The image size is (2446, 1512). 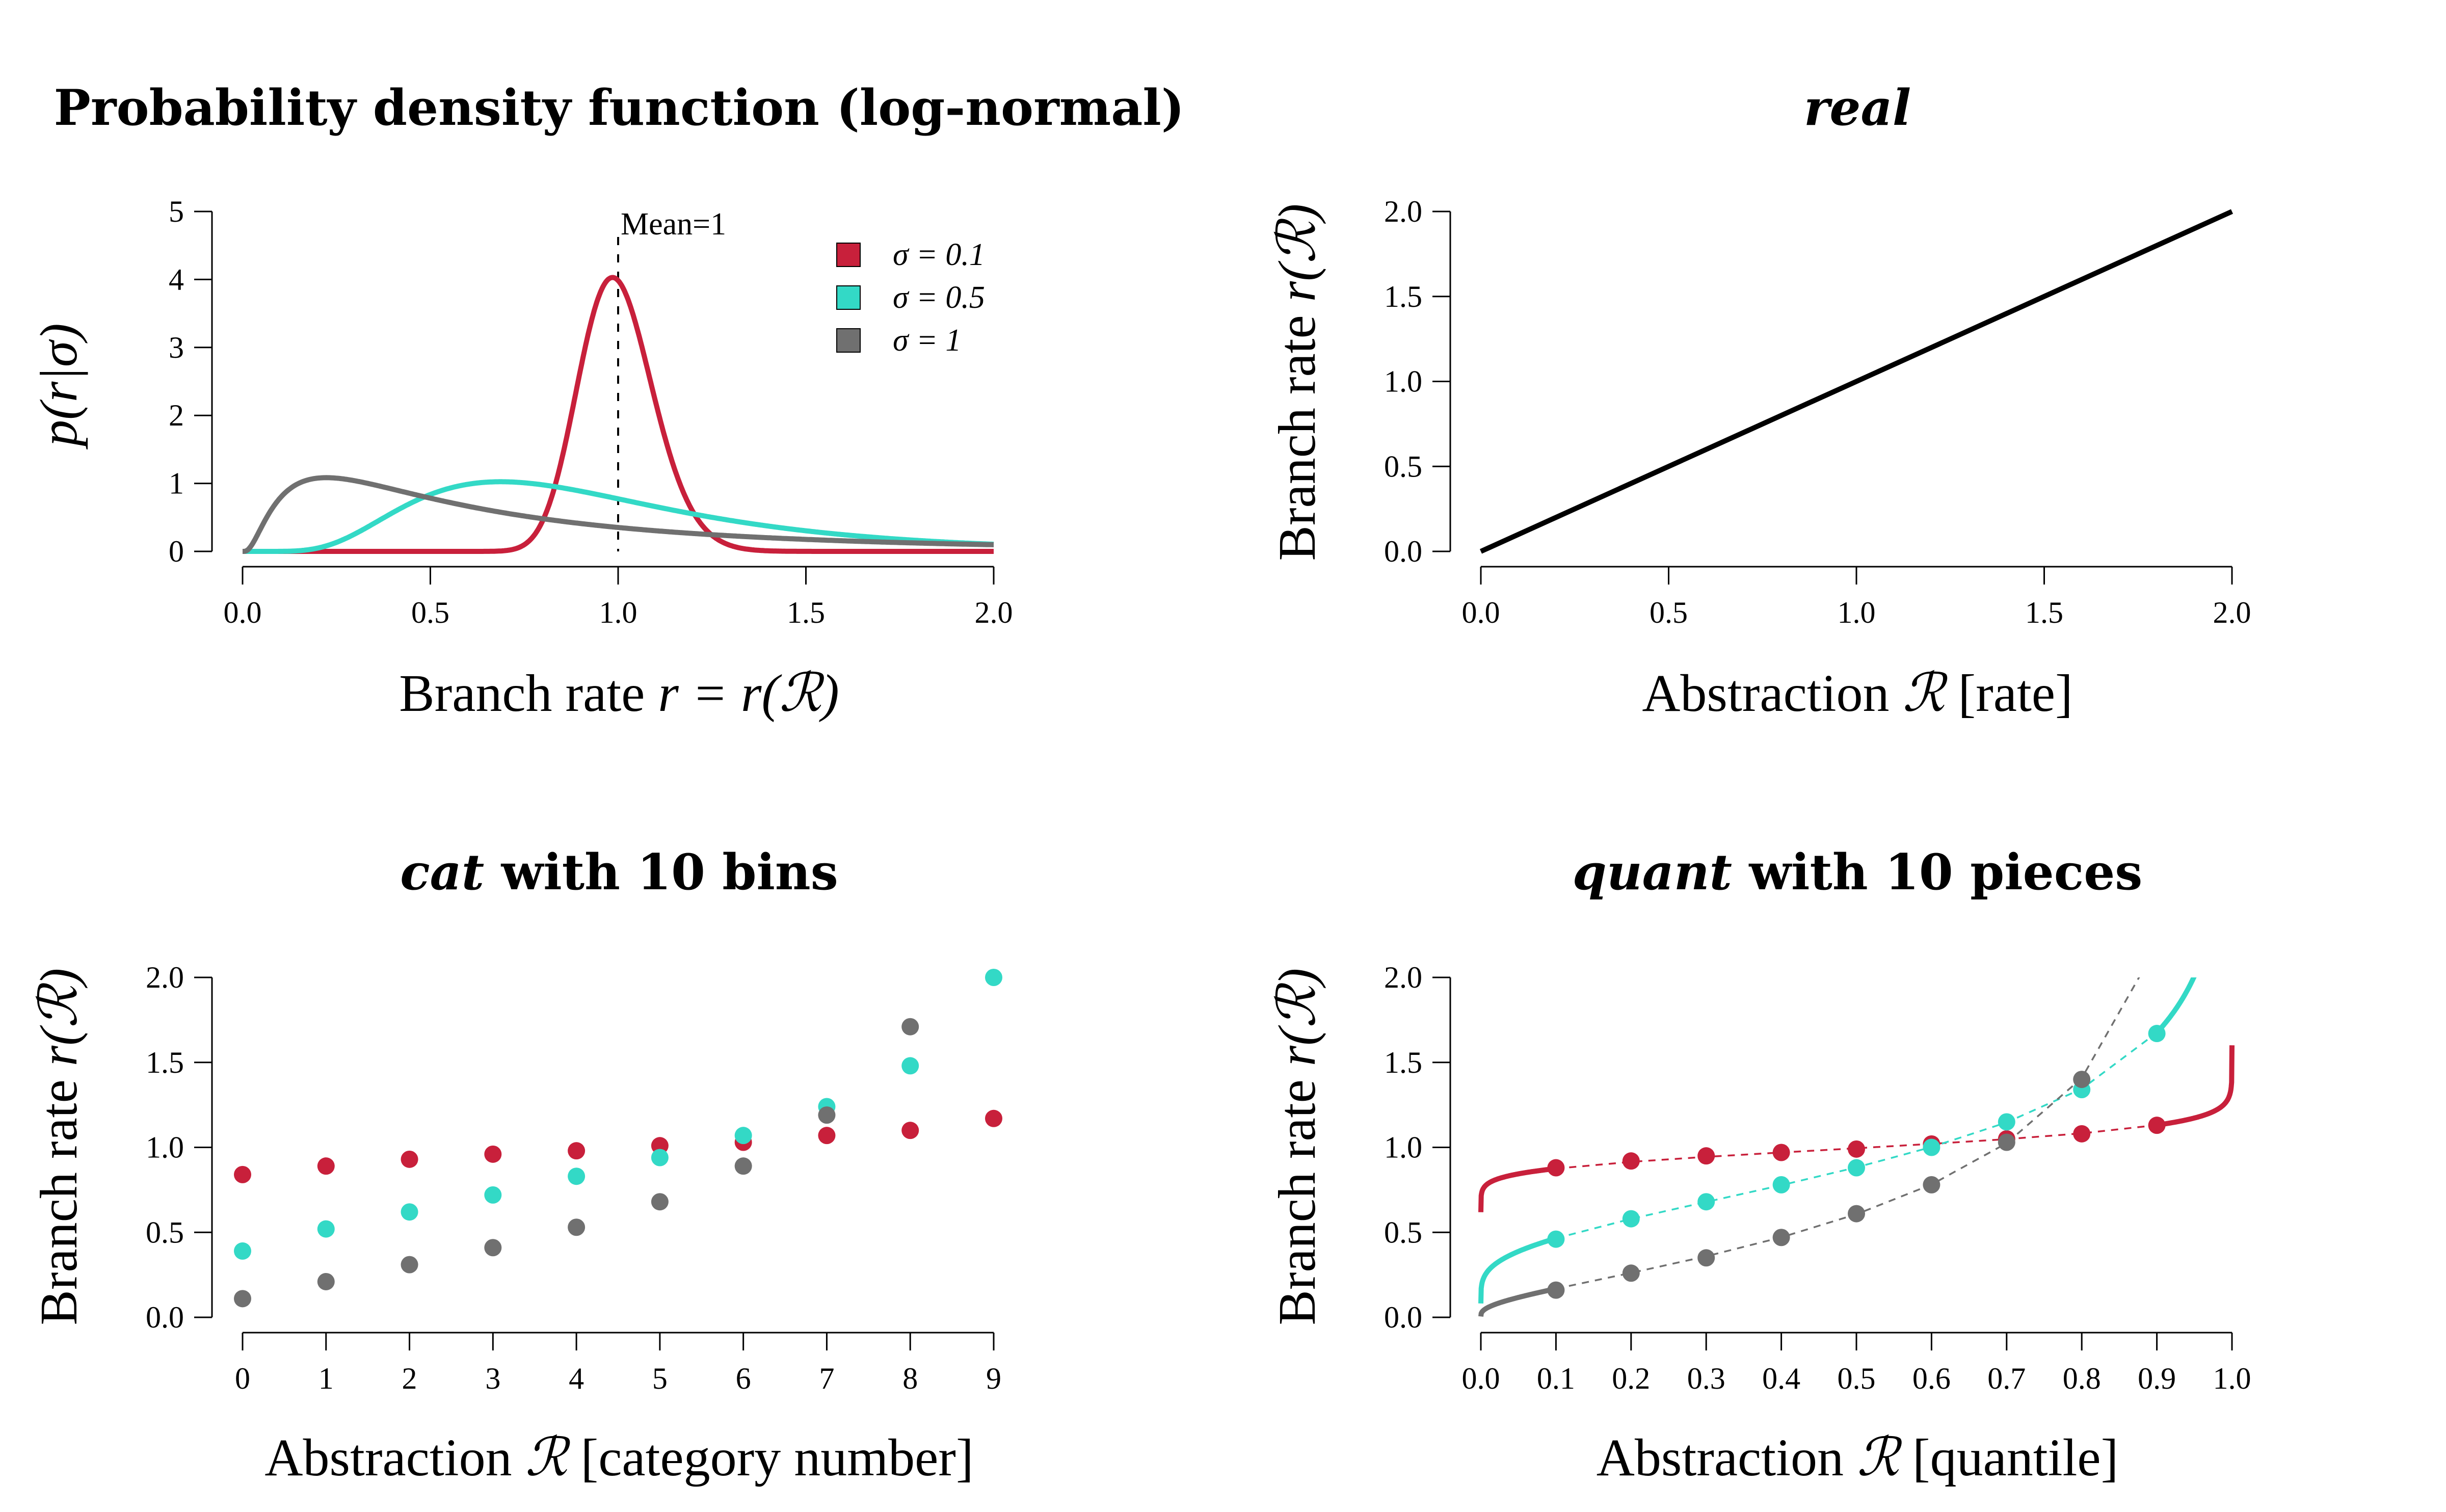 I want to click on pdf-legend: σ = 0.1 σ = 0.5 σ = 1, so click(x=911, y=297).